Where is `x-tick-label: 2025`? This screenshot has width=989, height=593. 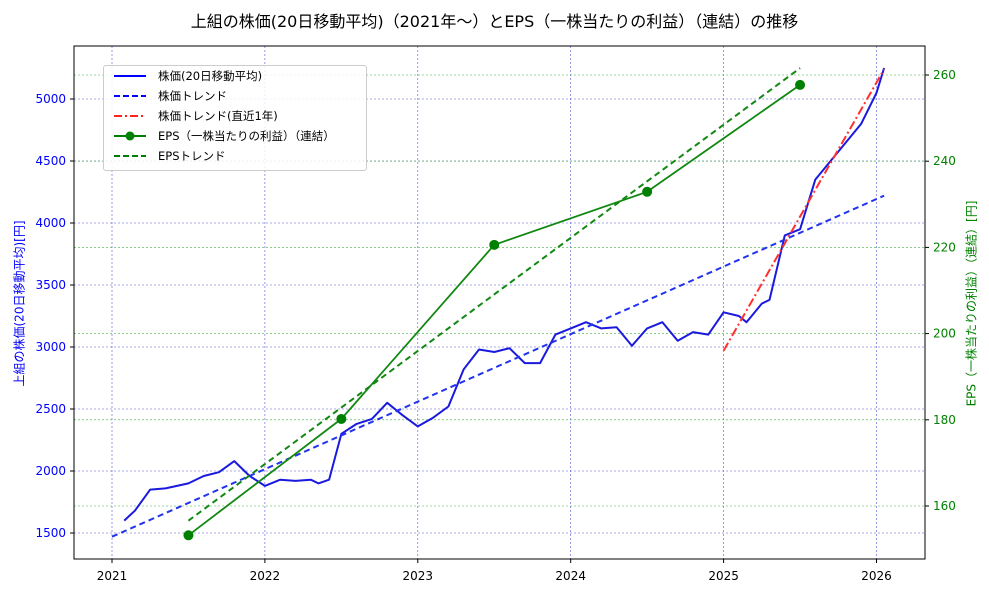
x-tick-label: 2025 is located at coordinates (723, 576).